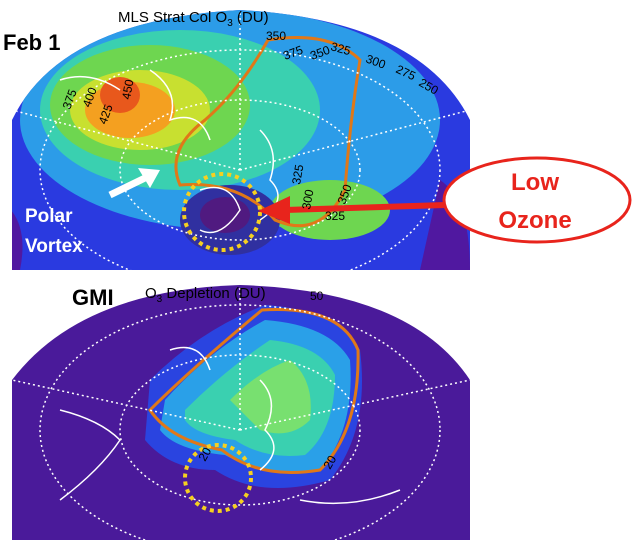 Image resolution: width=632 pixels, height=554 pixels. What do you see at coordinates (31, 42) in the screenshot?
I see `date-label: Feb 1` at bounding box center [31, 42].